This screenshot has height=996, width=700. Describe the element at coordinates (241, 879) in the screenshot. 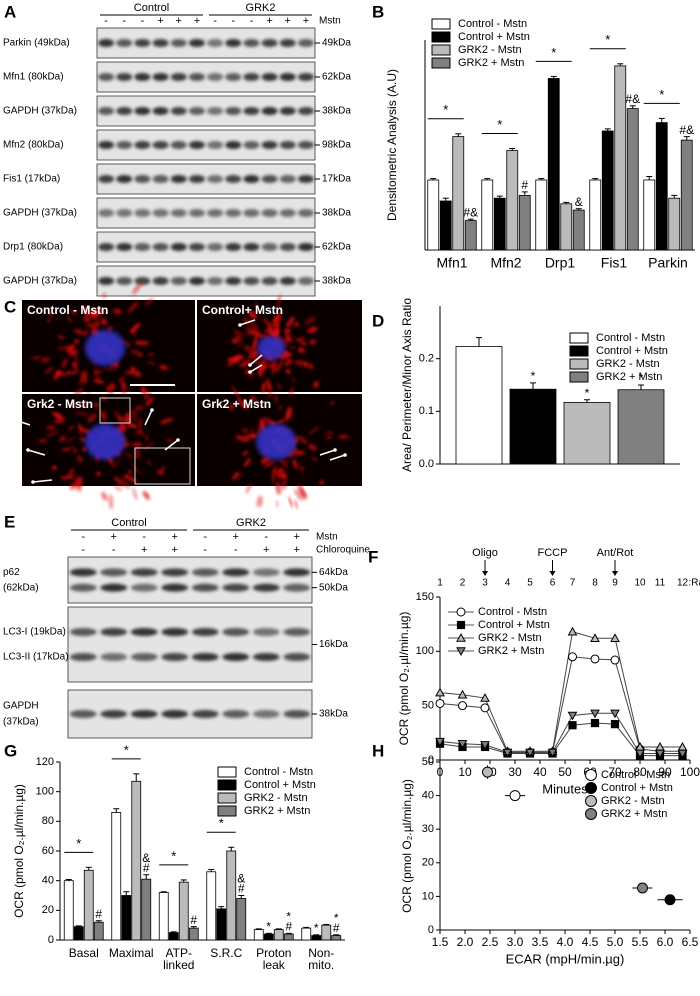

I see `significance-mark: &` at that location.